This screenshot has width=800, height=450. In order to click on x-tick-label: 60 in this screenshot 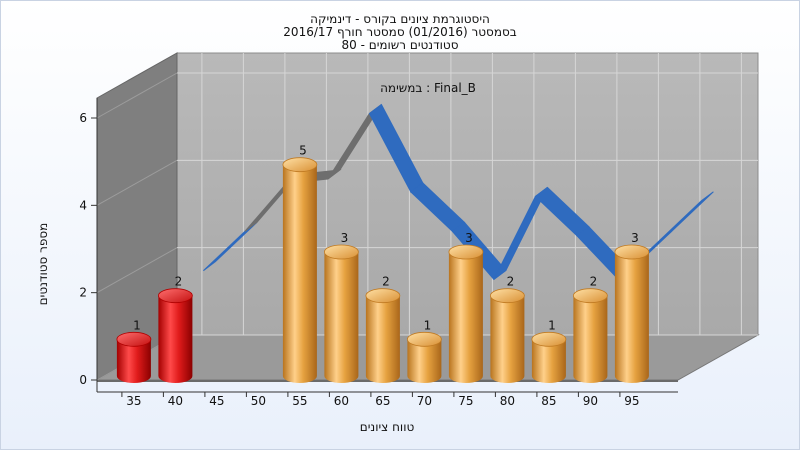, I will do `click(341, 401)`.